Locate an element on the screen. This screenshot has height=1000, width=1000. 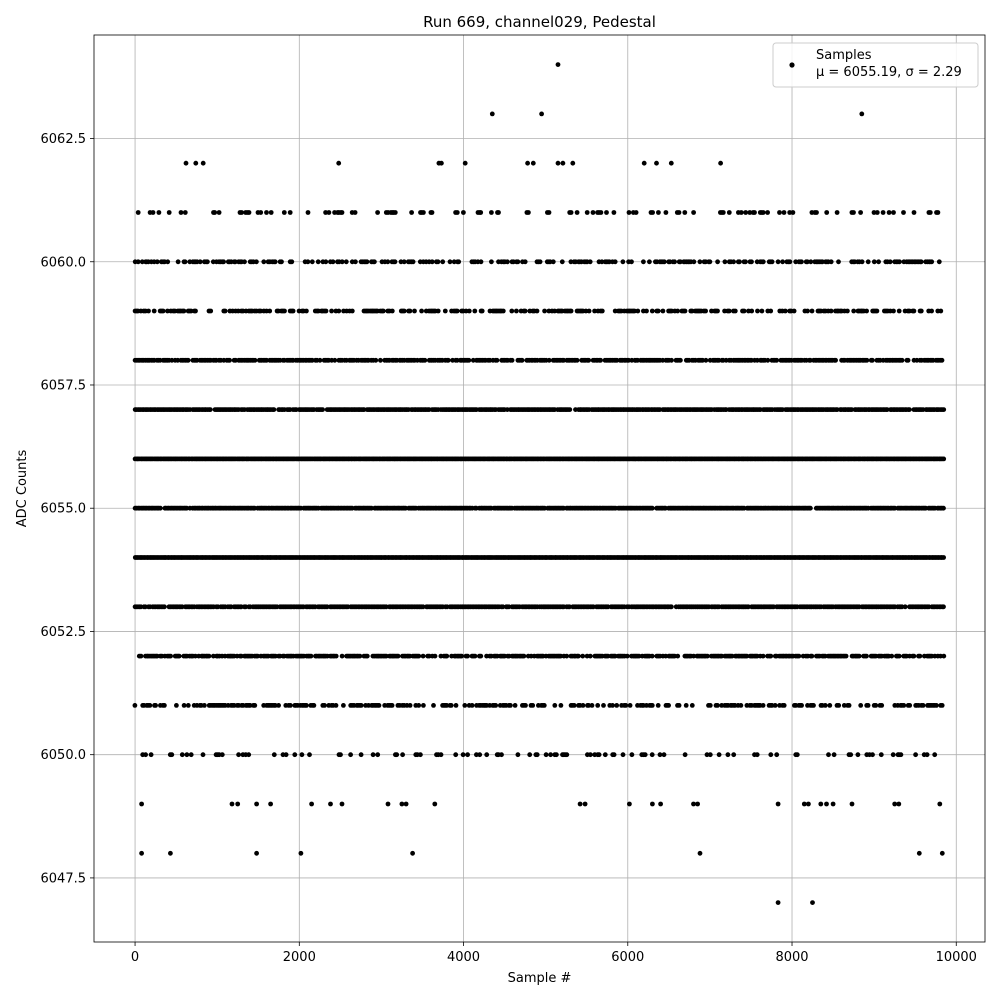
y-tick-label: 6062.5 is located at coordinates (64, 139).